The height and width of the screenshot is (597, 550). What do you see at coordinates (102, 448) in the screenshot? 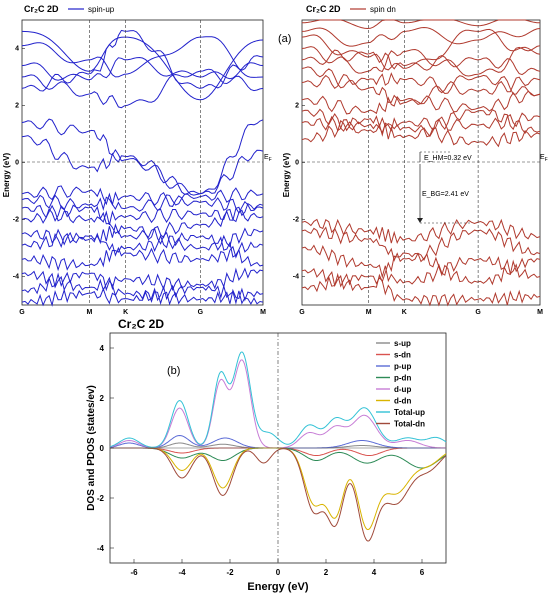
I see `dos-ytick-label: 0` at bounding box center [102, 448].